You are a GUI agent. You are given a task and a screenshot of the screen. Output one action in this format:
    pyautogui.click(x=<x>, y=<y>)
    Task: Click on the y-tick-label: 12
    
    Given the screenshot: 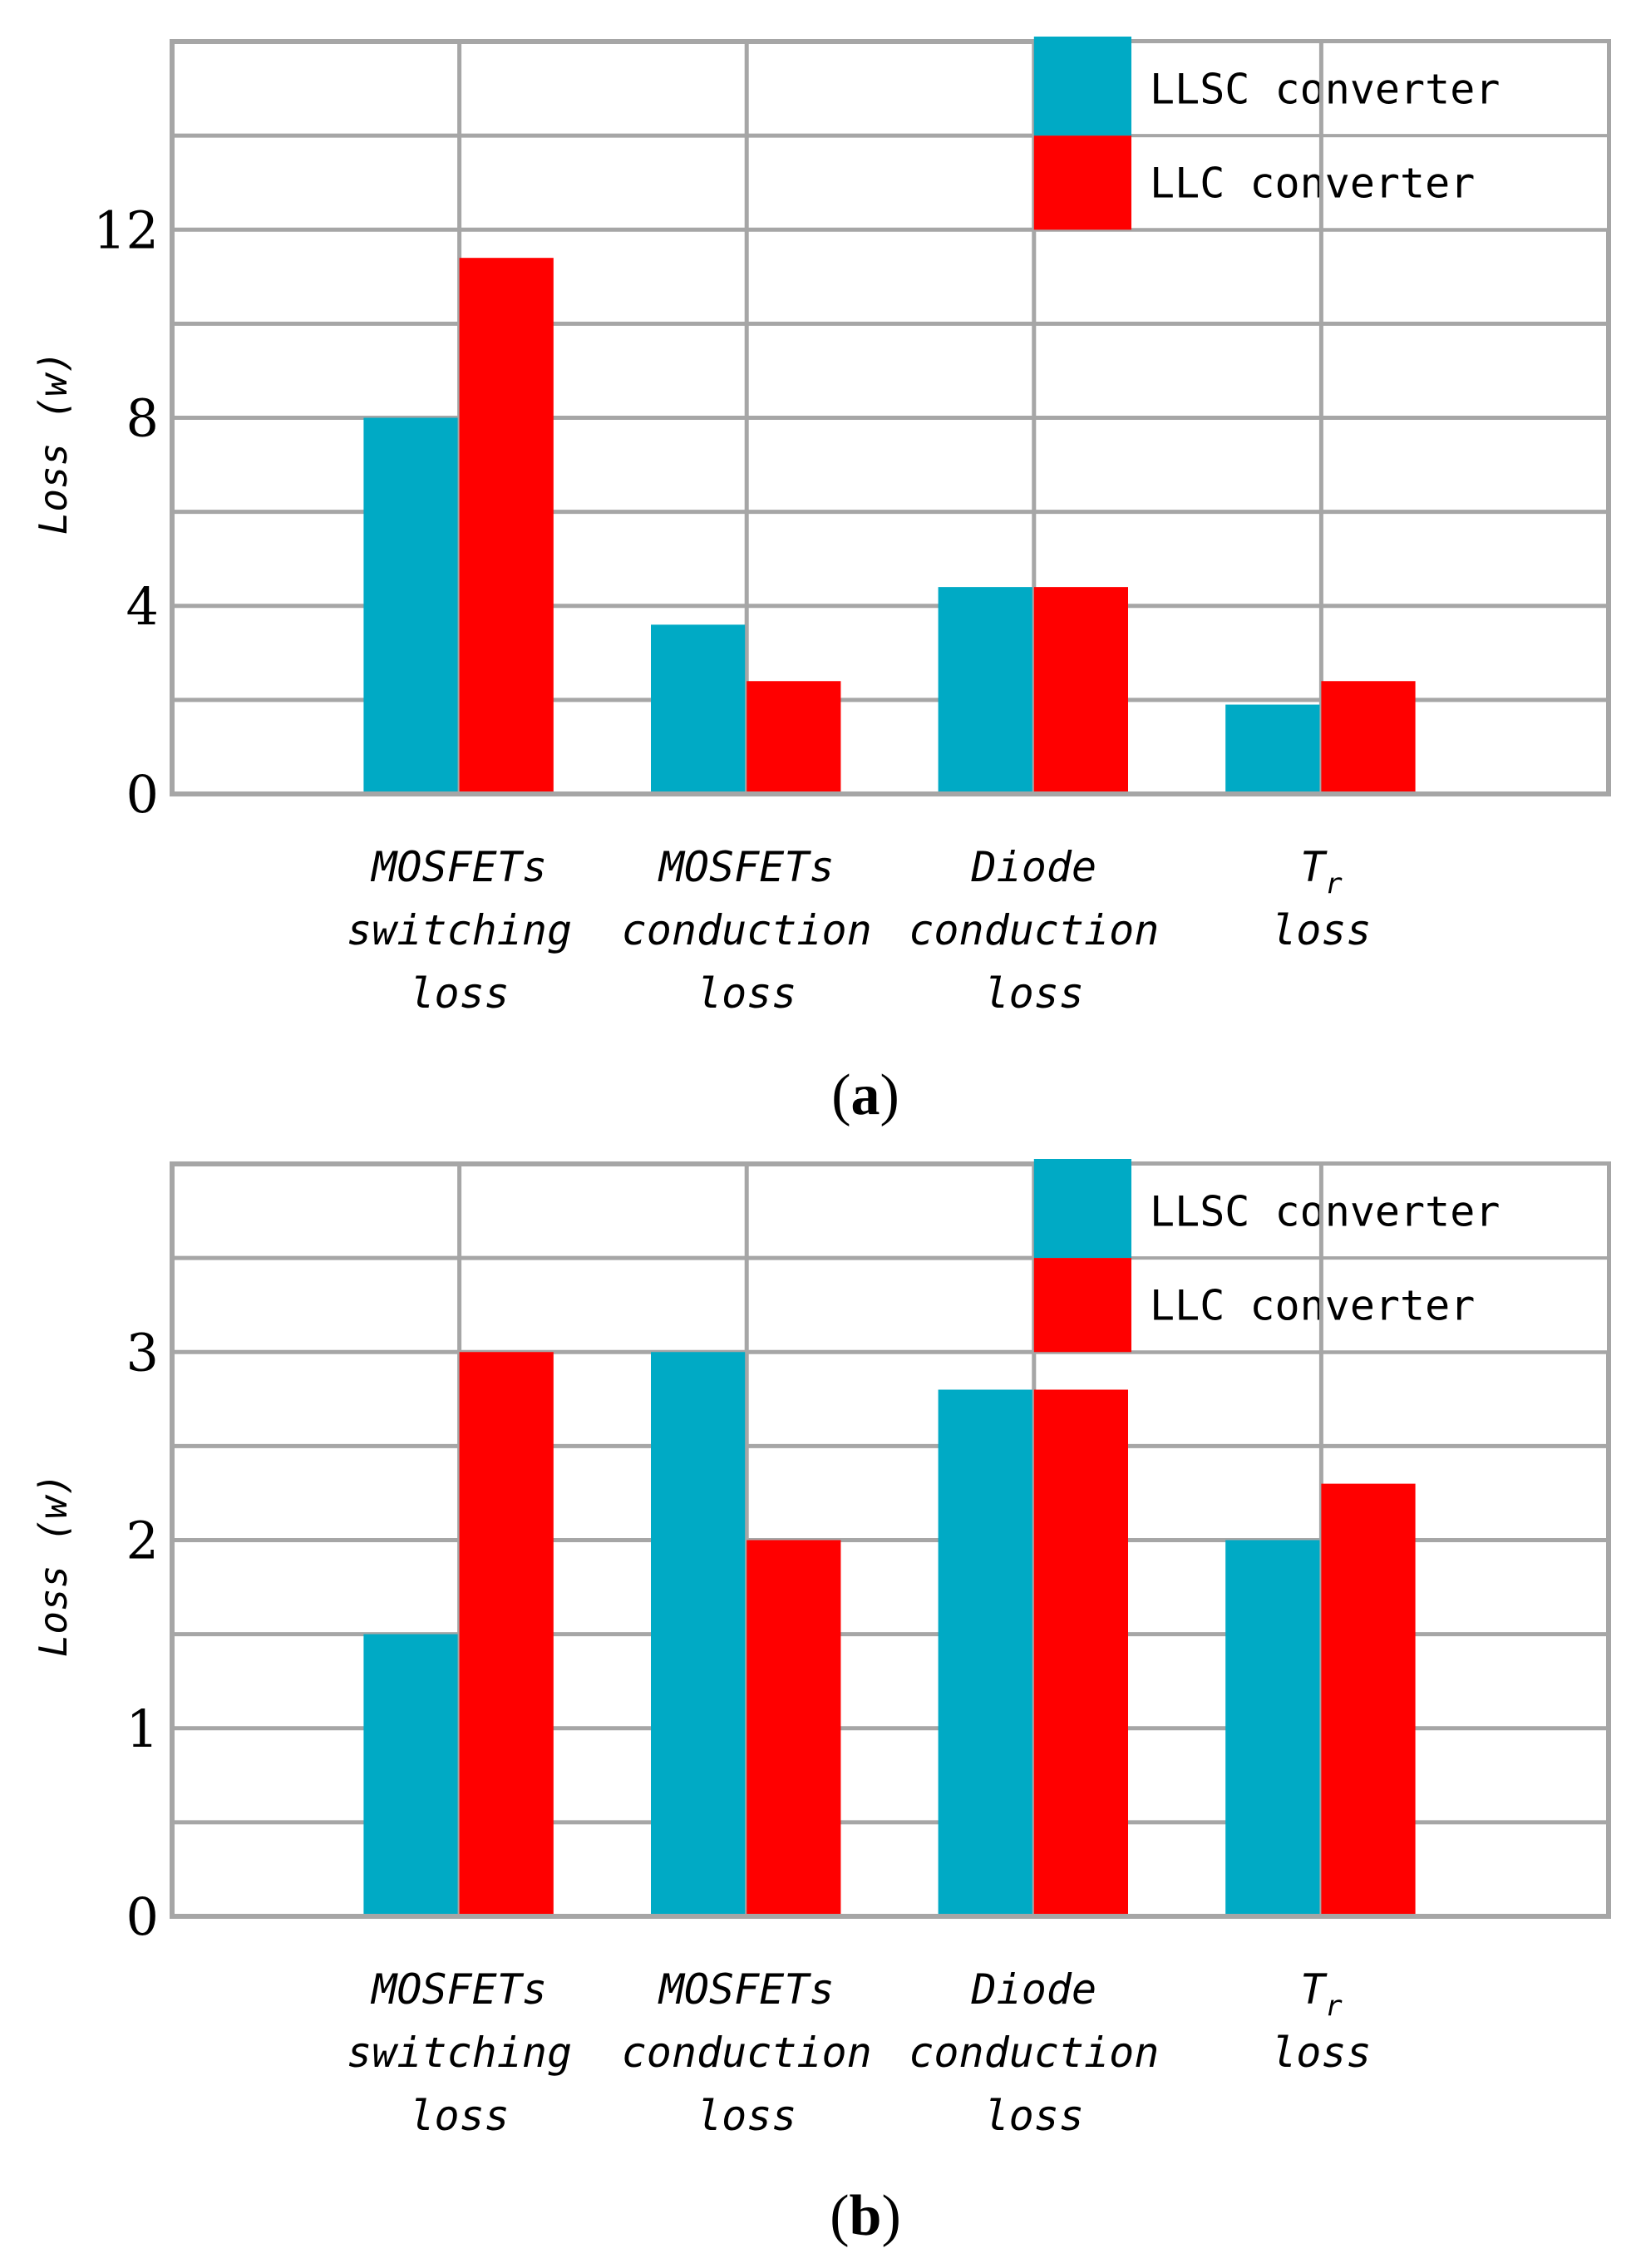 What is the action you would take?
    pyautogui.click(x=126, y=230)
    